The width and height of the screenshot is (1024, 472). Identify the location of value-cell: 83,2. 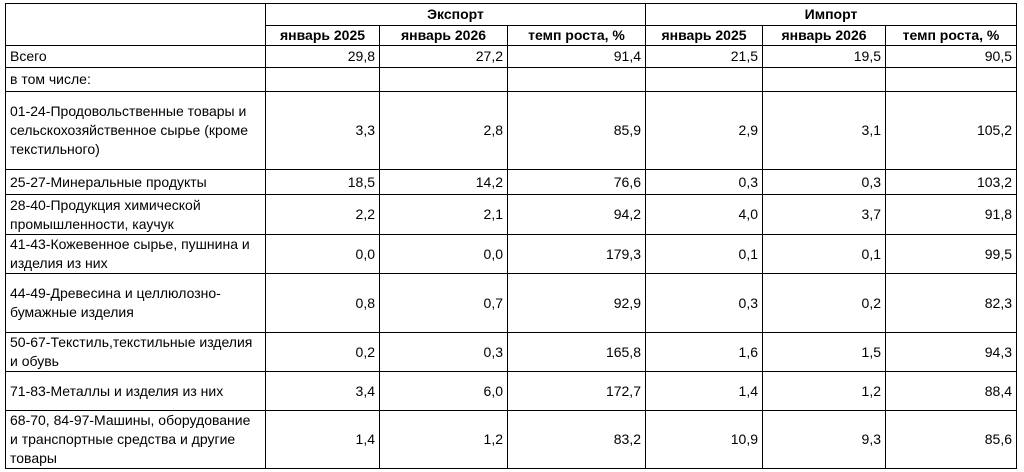
(576, 439).